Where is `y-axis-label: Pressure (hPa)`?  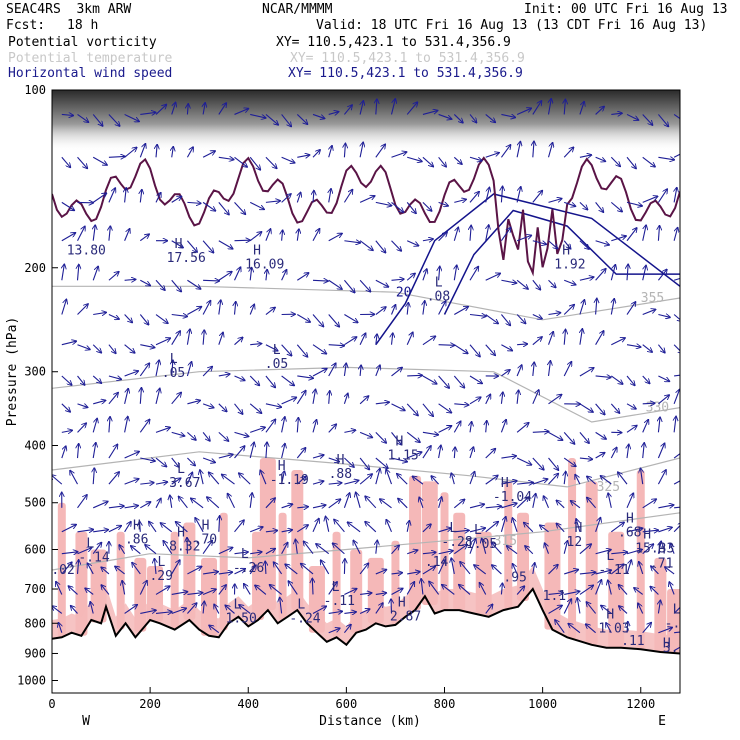
y-axis-label: Pressure (hPa) is located at coordinates (12, 372).